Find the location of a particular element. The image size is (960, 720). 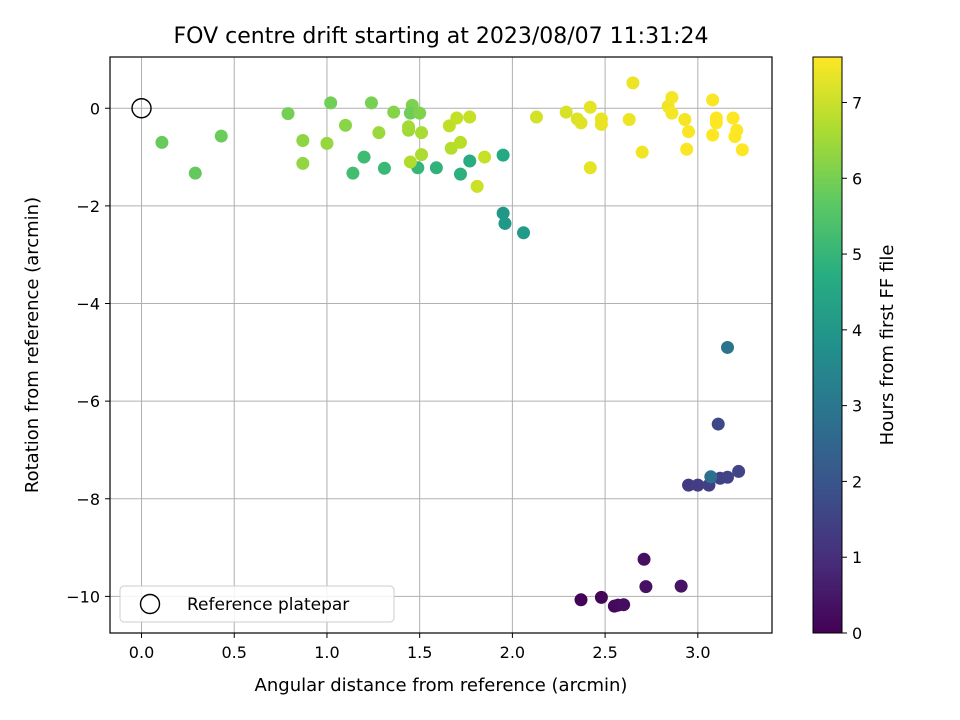

colorbar-tick-label: 5 is located at coordinates (857, 254).